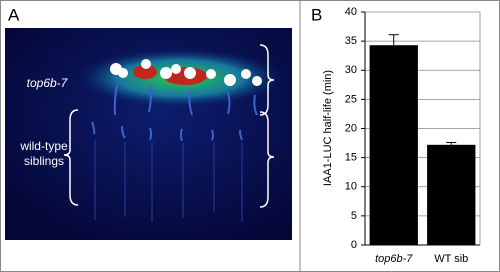 Image resolution: width=500 pixels, height=272 pixels. I want to click on y-tick-label: 25, so click(351, 99).